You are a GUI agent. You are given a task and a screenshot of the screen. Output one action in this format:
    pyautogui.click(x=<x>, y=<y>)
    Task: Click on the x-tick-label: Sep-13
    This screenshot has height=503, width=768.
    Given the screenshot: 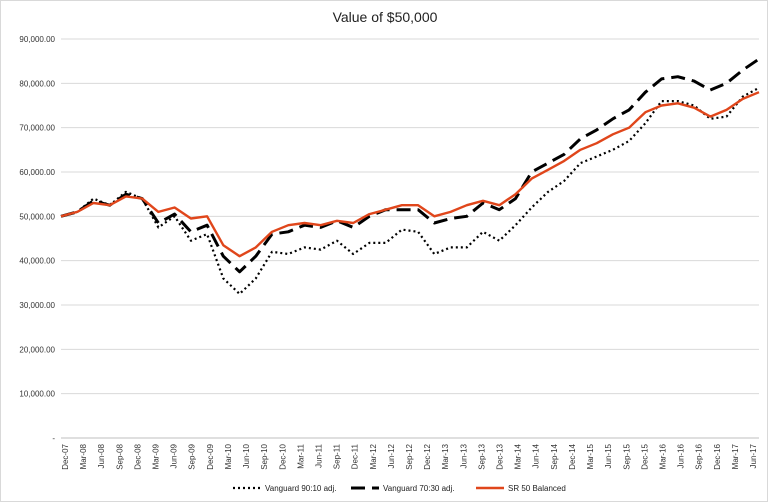 What is the action you would take?
    pyautogui.click(x=481, y=456)
    